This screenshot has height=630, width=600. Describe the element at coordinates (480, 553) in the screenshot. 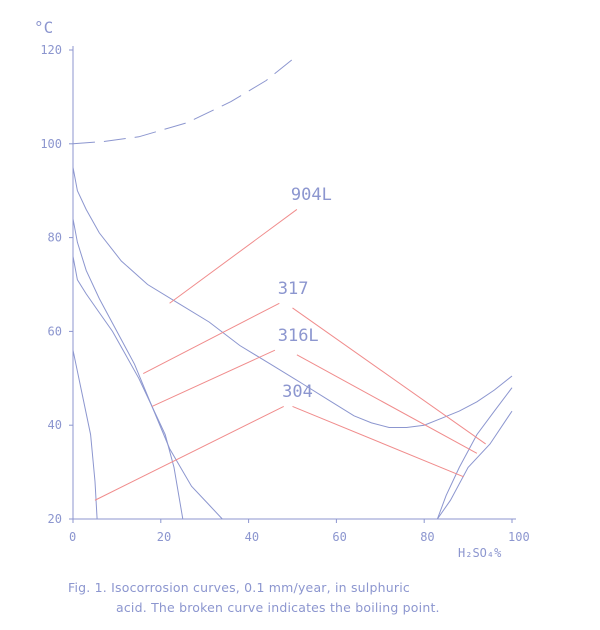

I see `x-axis-unit: H₂SO₄%` at that location.